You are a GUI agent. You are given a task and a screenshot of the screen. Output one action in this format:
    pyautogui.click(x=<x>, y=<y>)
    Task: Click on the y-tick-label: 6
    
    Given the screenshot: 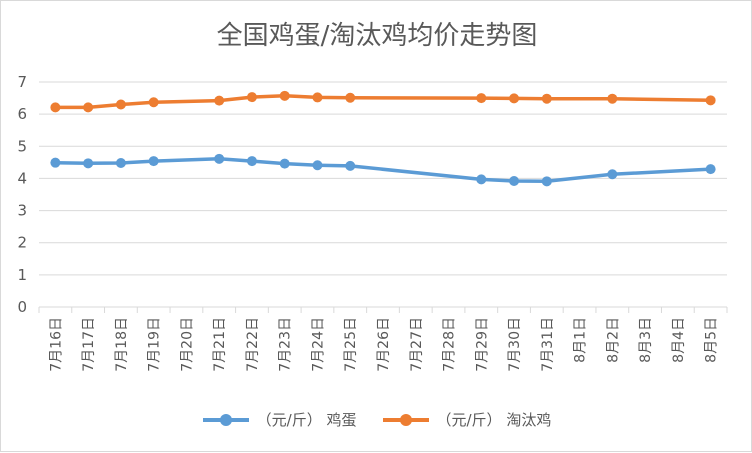 What is the action you would take?
    pyautogui.click(x=22, y=114)
    